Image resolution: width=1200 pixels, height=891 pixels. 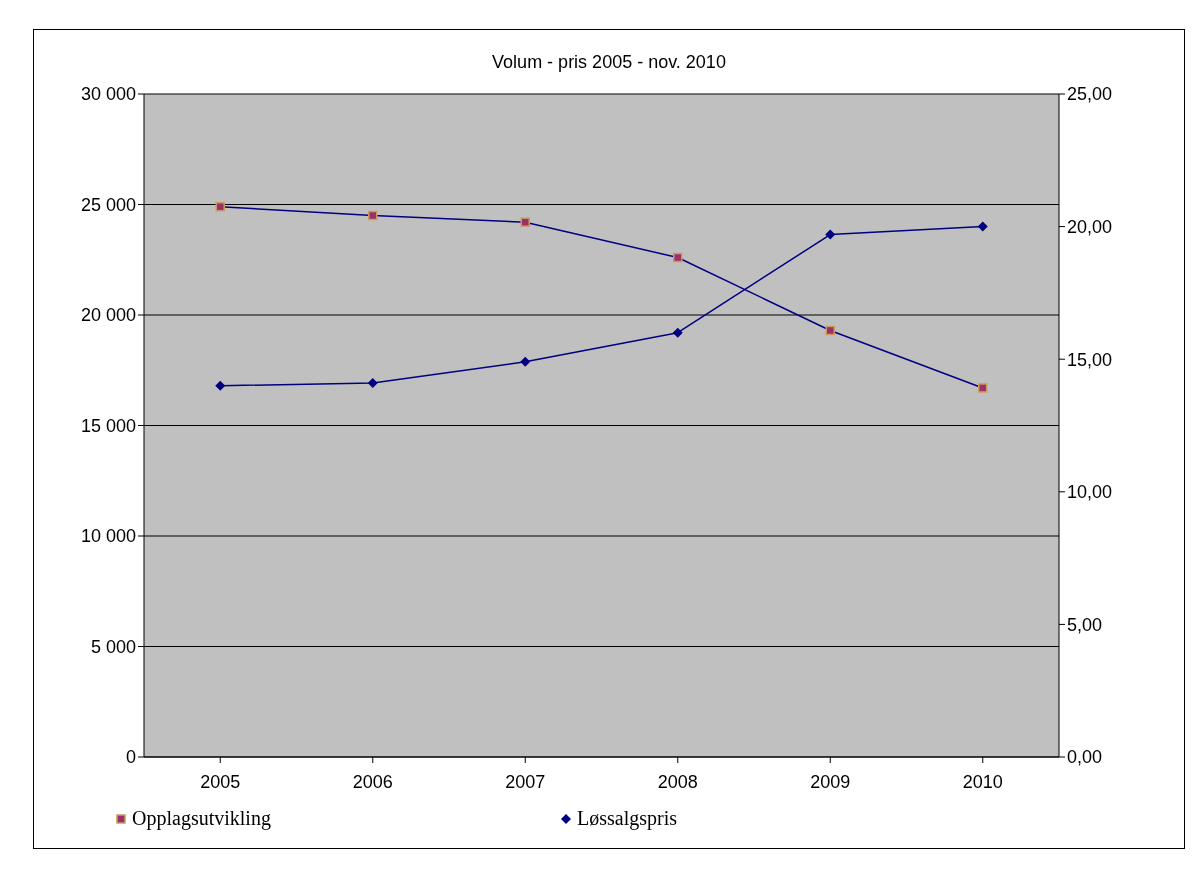 I want to click on x-tick-label: 2008, so click(x=677, y=781).